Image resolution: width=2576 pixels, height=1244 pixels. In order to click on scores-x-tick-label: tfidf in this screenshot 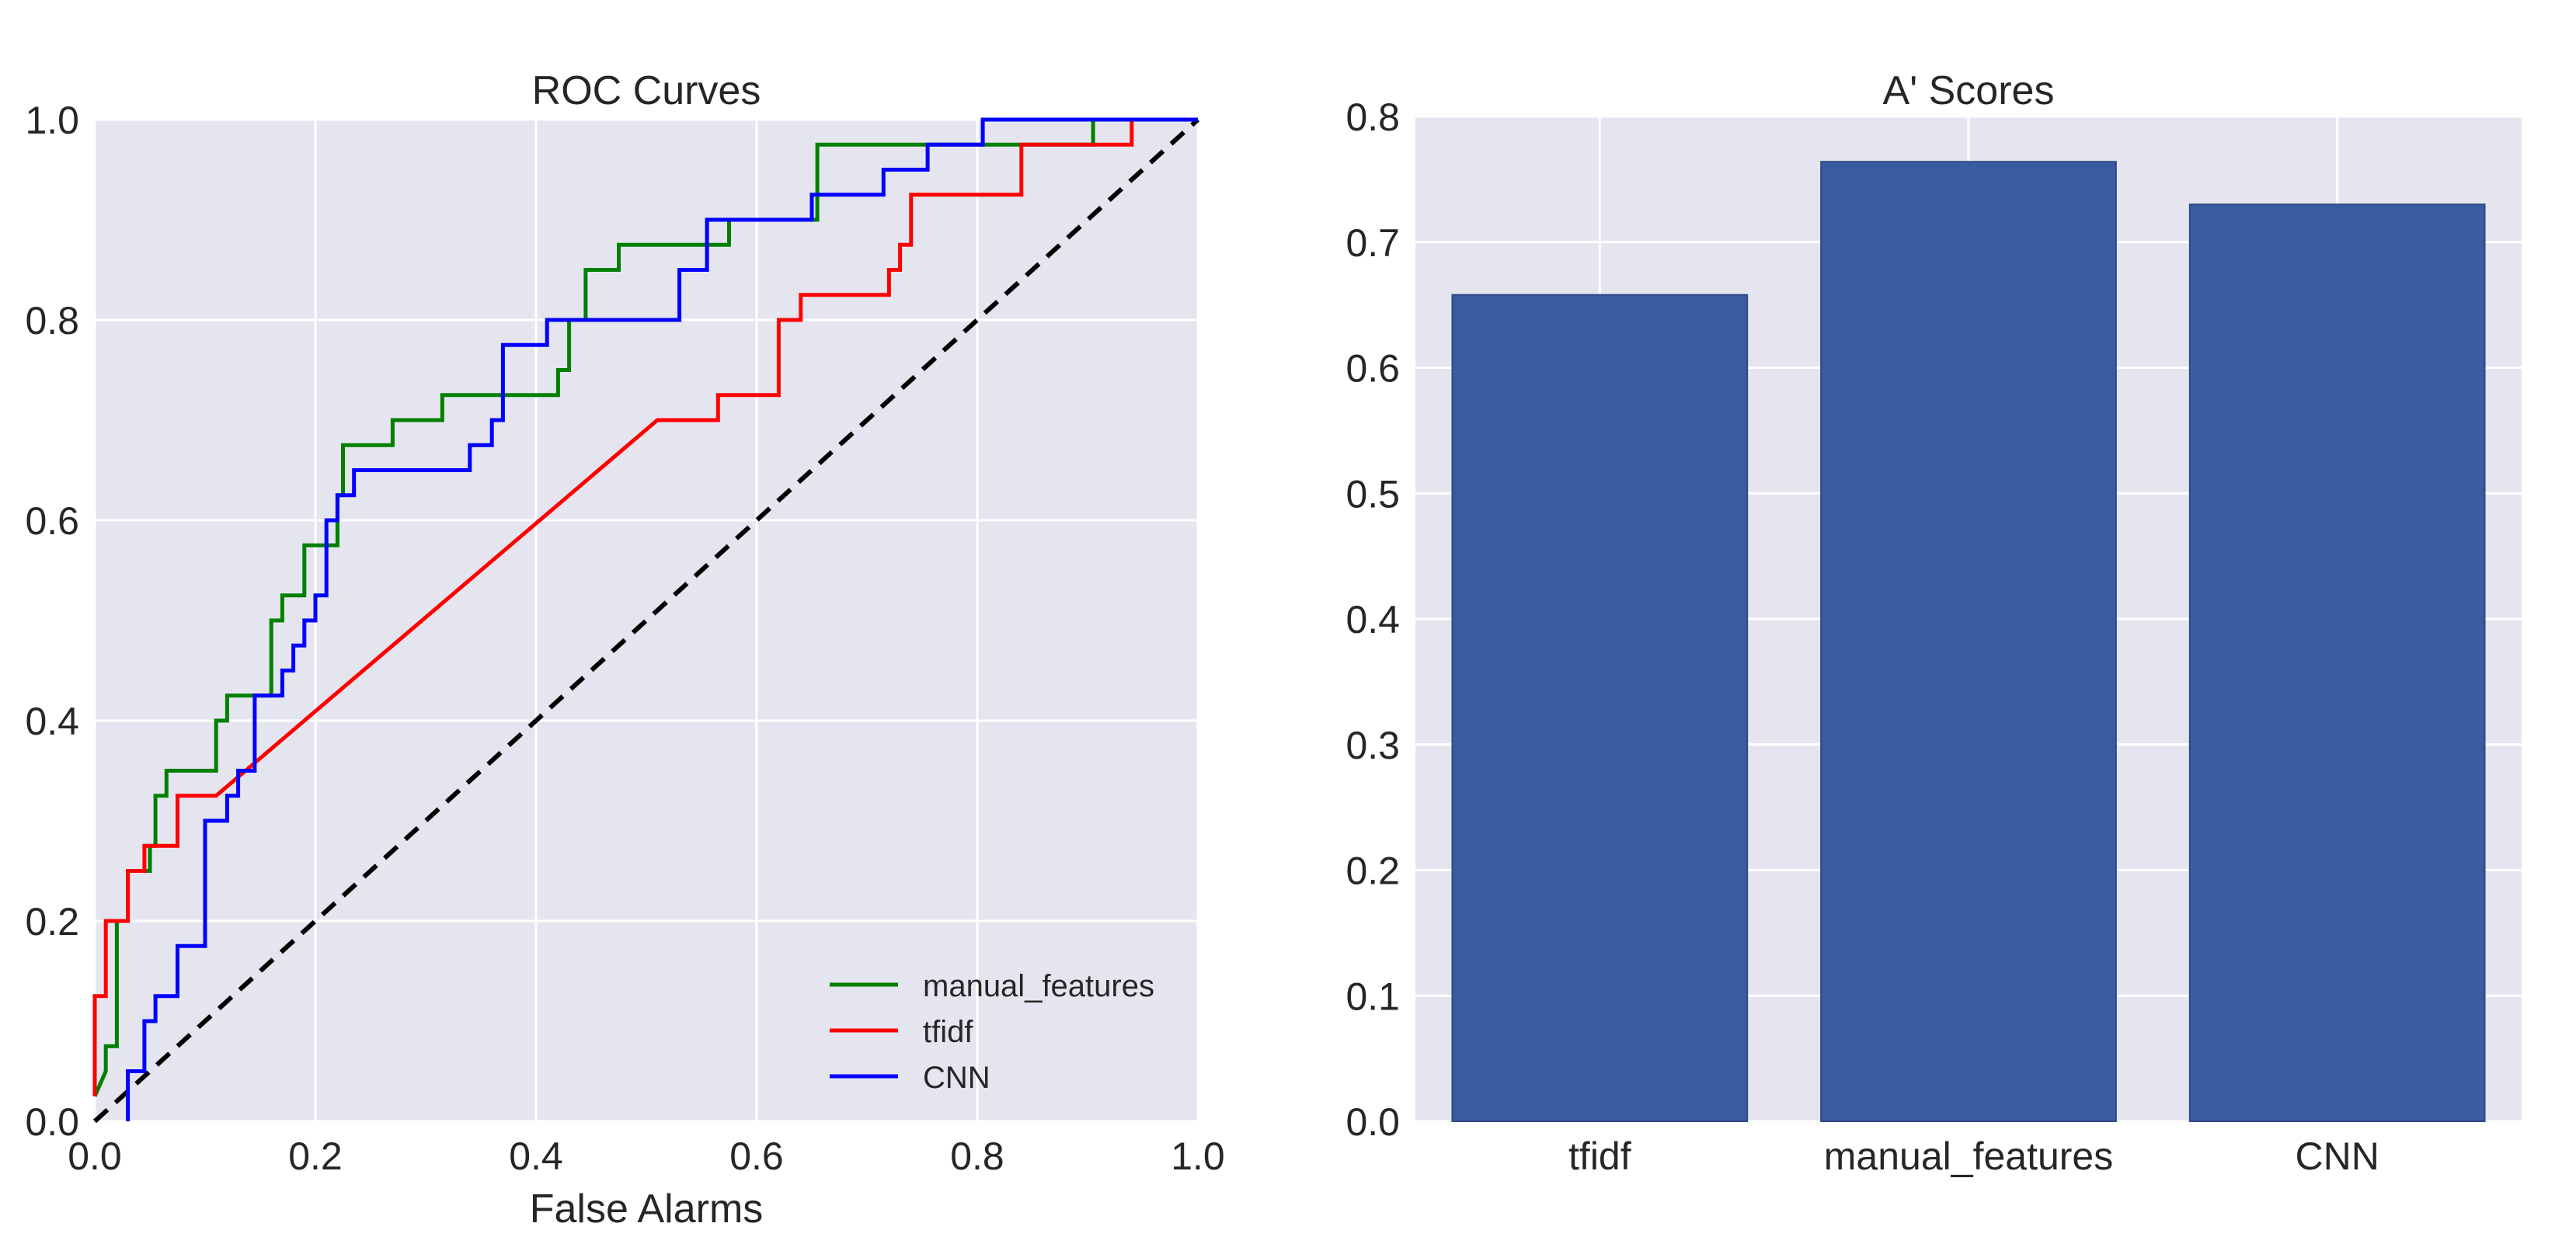, I will do `click(1599, 1156)`.